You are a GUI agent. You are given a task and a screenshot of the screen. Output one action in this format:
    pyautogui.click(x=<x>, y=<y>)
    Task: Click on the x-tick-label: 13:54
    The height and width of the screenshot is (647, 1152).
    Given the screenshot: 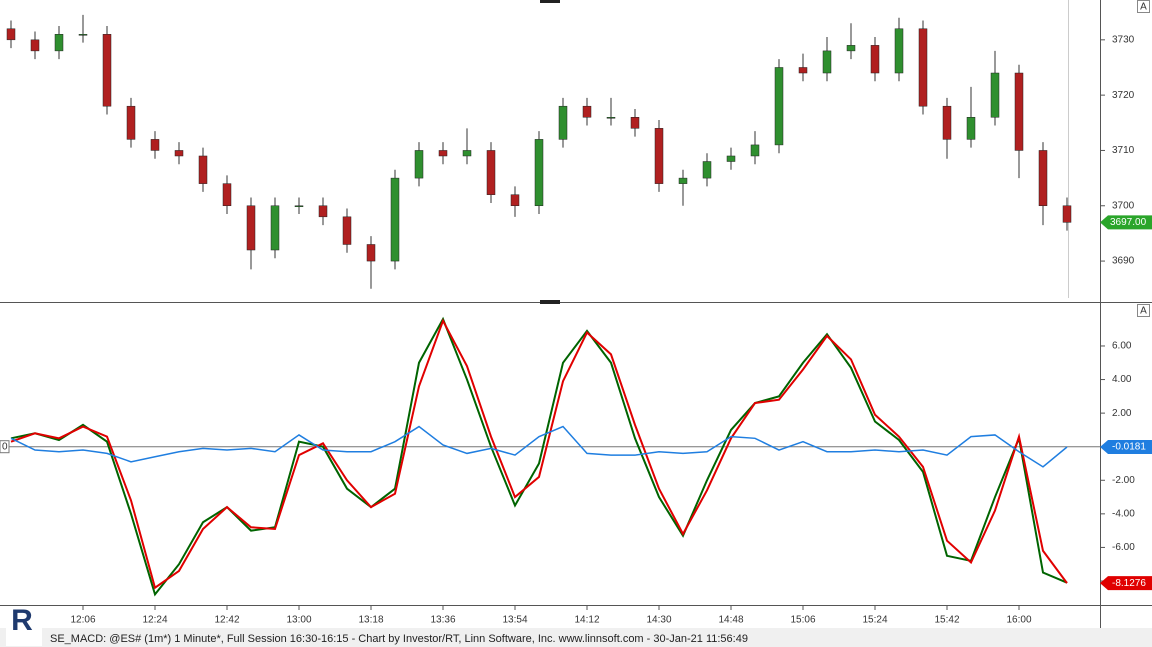 What is the action you would take?
    pyautogui.click(x=514, y=620)
    